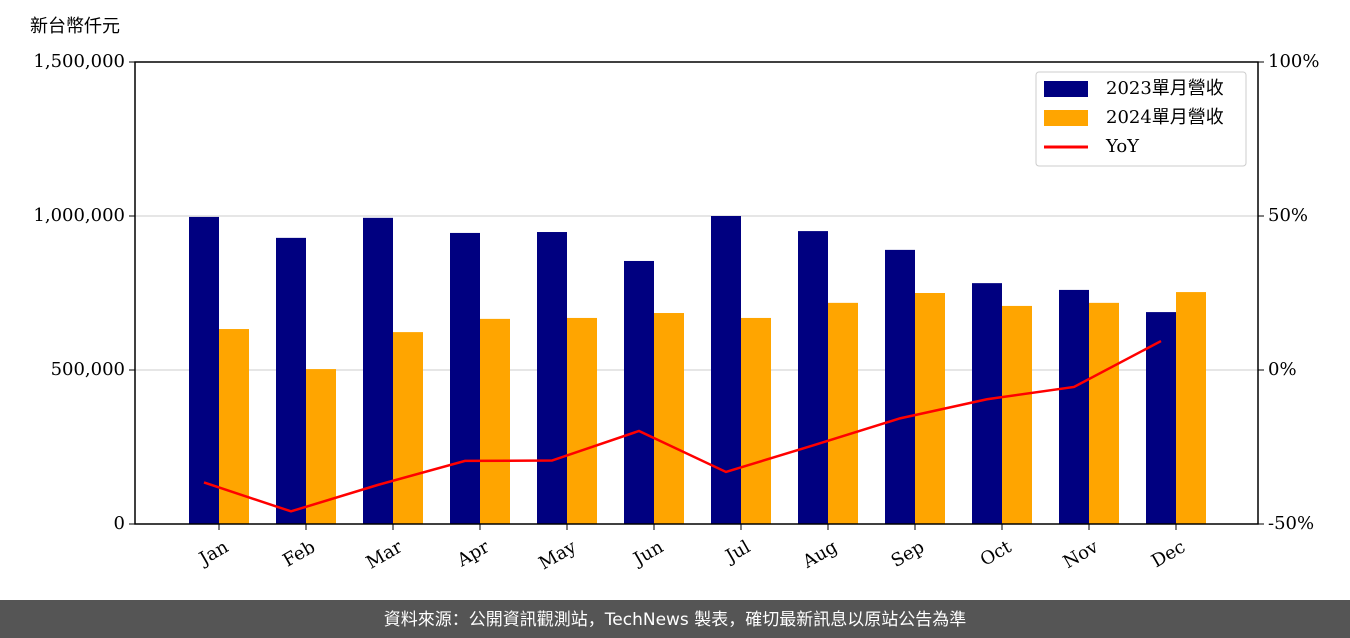 The image size is (1350, 638). Describe the element at coordinates (819, 554) in the screenshot. I see `x-tick-label: Aug` at that location.